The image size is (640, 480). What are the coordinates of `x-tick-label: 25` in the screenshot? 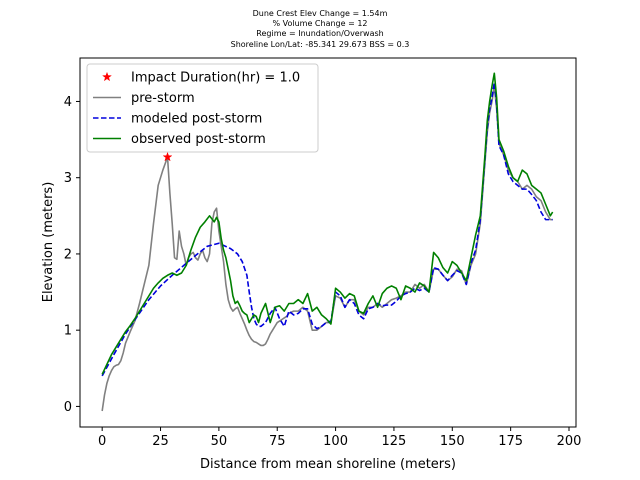 It's located at (160, 441).